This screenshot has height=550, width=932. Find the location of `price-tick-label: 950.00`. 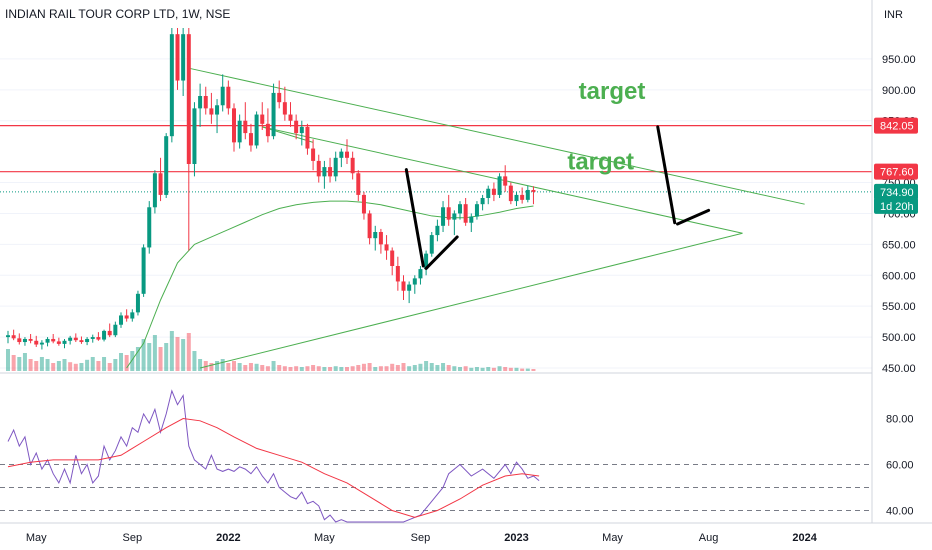

price-tick-label: 950.00 is located at coordinates (899, 60).